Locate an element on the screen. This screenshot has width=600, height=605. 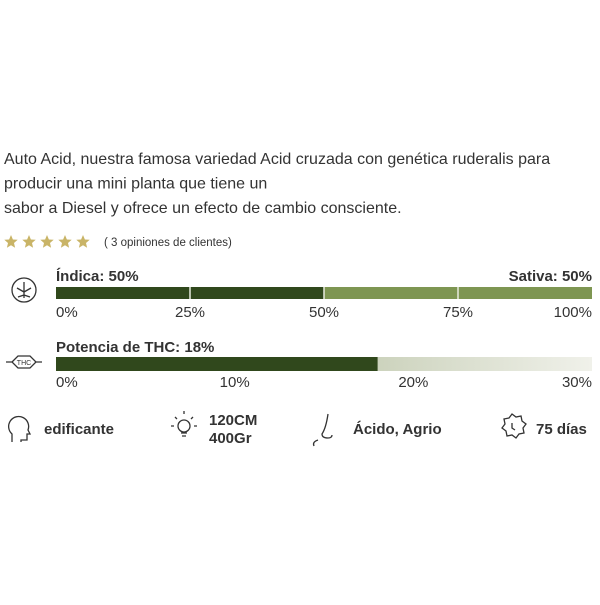
thc-icon: THC is located at coordinates (24, 362).